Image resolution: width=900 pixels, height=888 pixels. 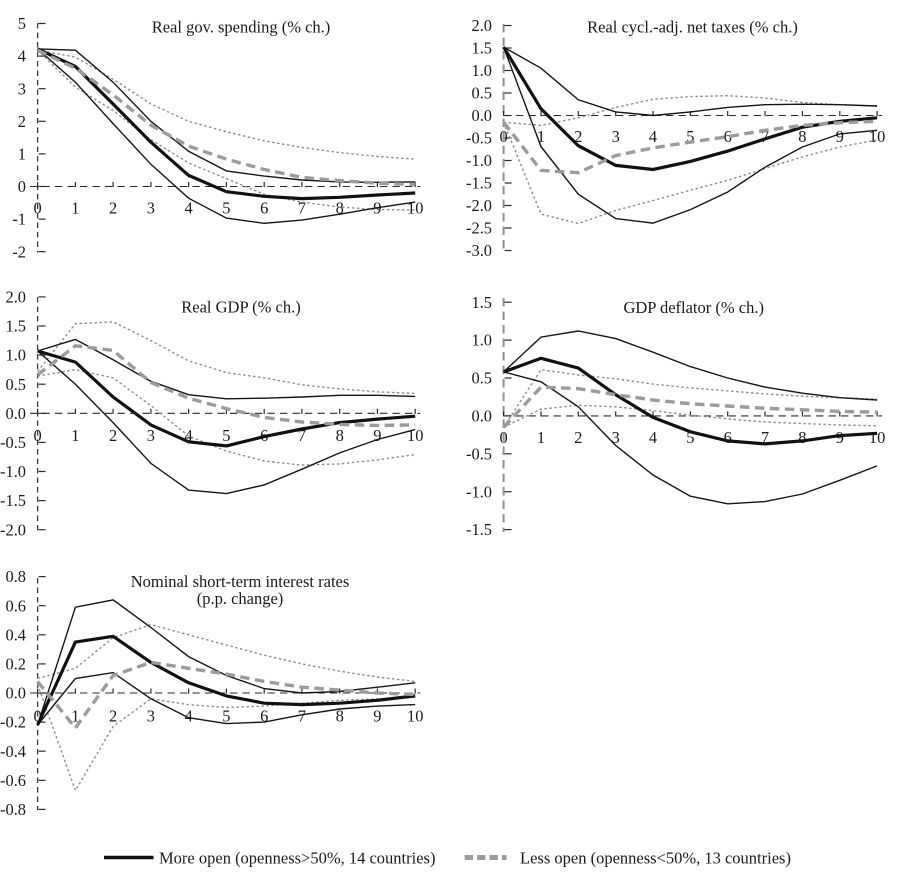 What do you see at coordinates (16, 634) in the screenshot?
I see `svg-text: 0.4` at bounding box center [16, 634].